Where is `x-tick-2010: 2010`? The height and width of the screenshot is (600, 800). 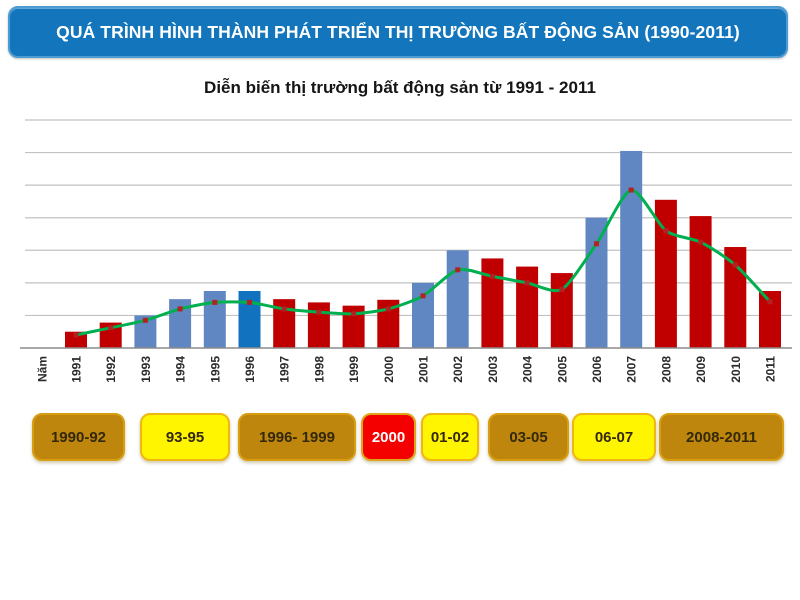 x-tick-2010: 2010 is located at coordinates (736, 369).